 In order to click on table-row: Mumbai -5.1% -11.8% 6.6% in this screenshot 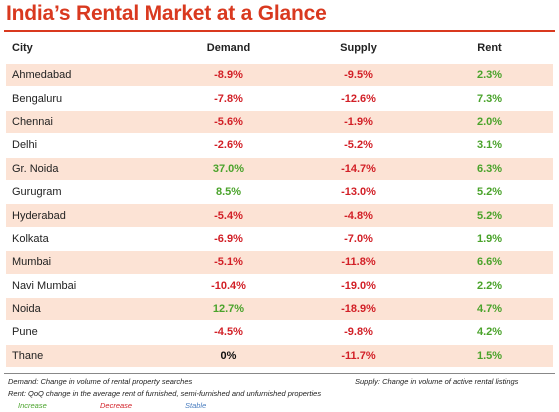, I will do `click(279, 262)`.